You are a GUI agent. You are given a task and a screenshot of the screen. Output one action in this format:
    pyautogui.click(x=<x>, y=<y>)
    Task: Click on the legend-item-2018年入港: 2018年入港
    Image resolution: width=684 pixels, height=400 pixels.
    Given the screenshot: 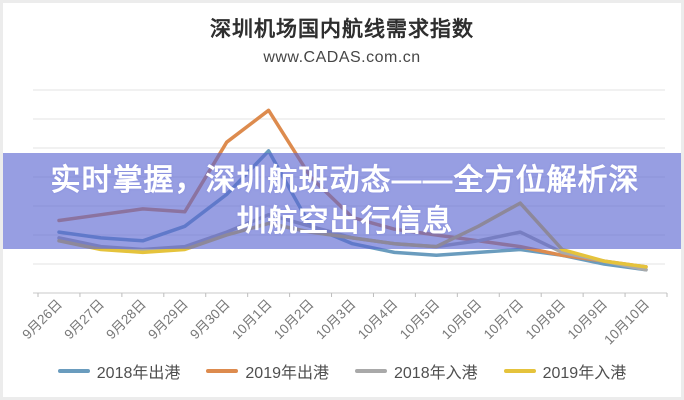 What is the action you would take?
    pyautogui.click(x=416, y=371)
    